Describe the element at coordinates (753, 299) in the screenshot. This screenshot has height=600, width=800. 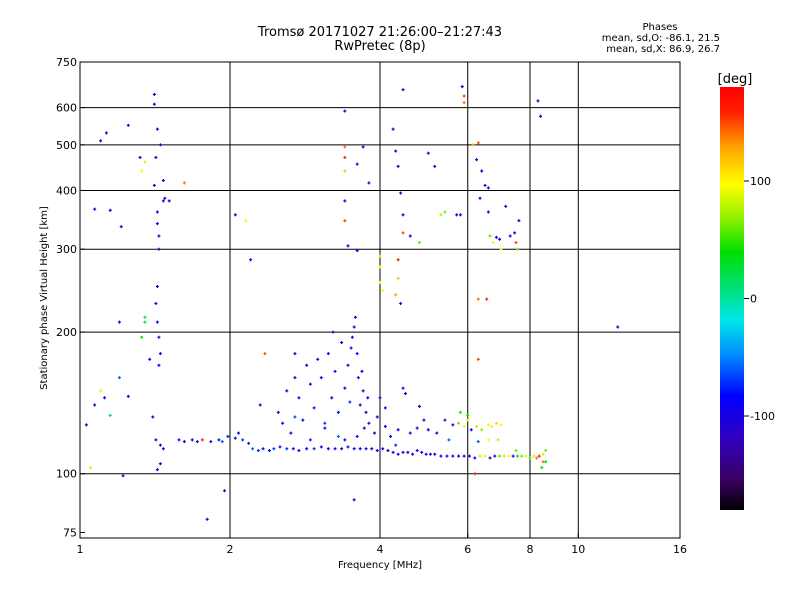
I see `colorbar-tick-label: 0` at that location.